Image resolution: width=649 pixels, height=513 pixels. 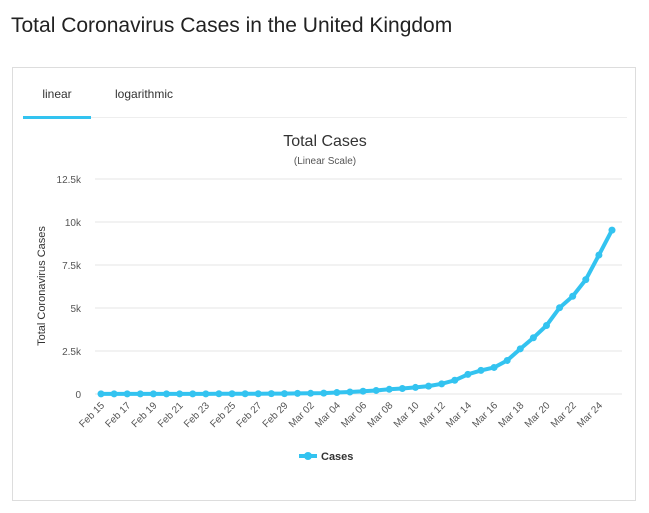 I want to click on x-tick-label: Feb 25, so click(x=223, y=415).